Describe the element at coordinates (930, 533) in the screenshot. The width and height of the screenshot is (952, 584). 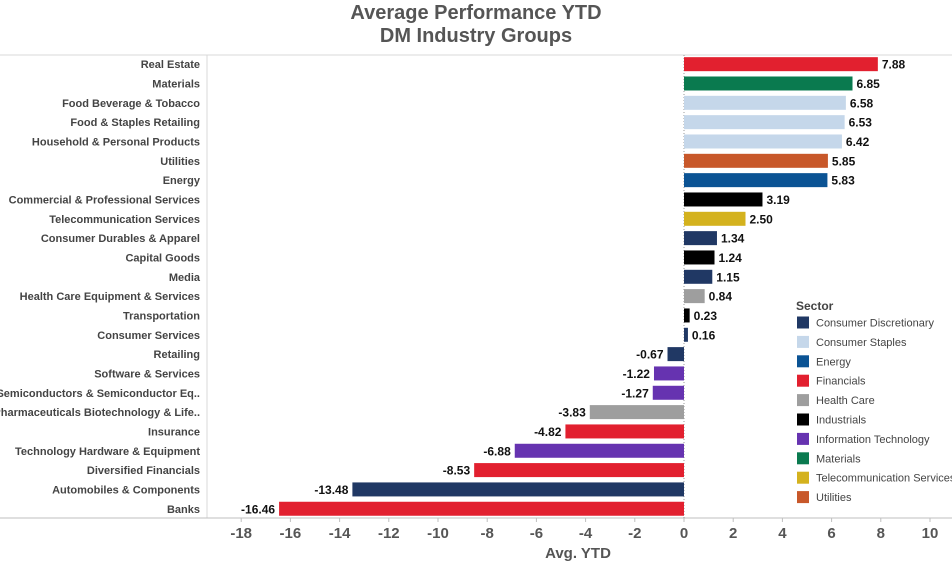
I see `x-tick-label: 10` at that location.